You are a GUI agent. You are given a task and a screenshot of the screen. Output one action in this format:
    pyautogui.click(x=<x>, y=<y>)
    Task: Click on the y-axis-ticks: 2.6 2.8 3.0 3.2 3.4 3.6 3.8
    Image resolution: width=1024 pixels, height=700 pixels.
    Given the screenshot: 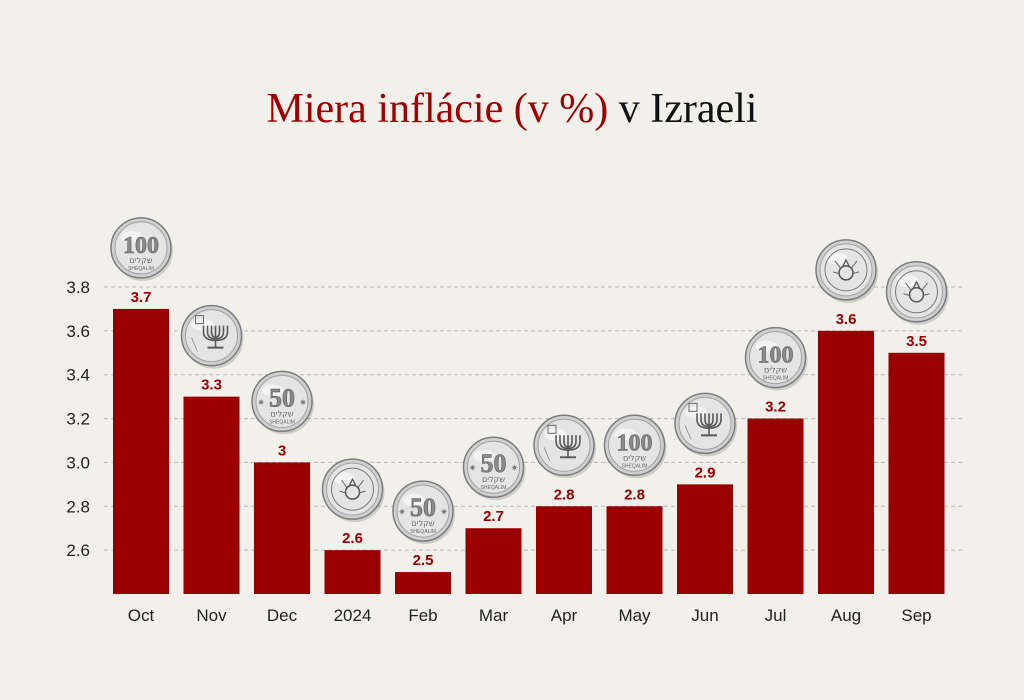 What is the action you would take?
    pyautogui.click(x=78, y=419)
    